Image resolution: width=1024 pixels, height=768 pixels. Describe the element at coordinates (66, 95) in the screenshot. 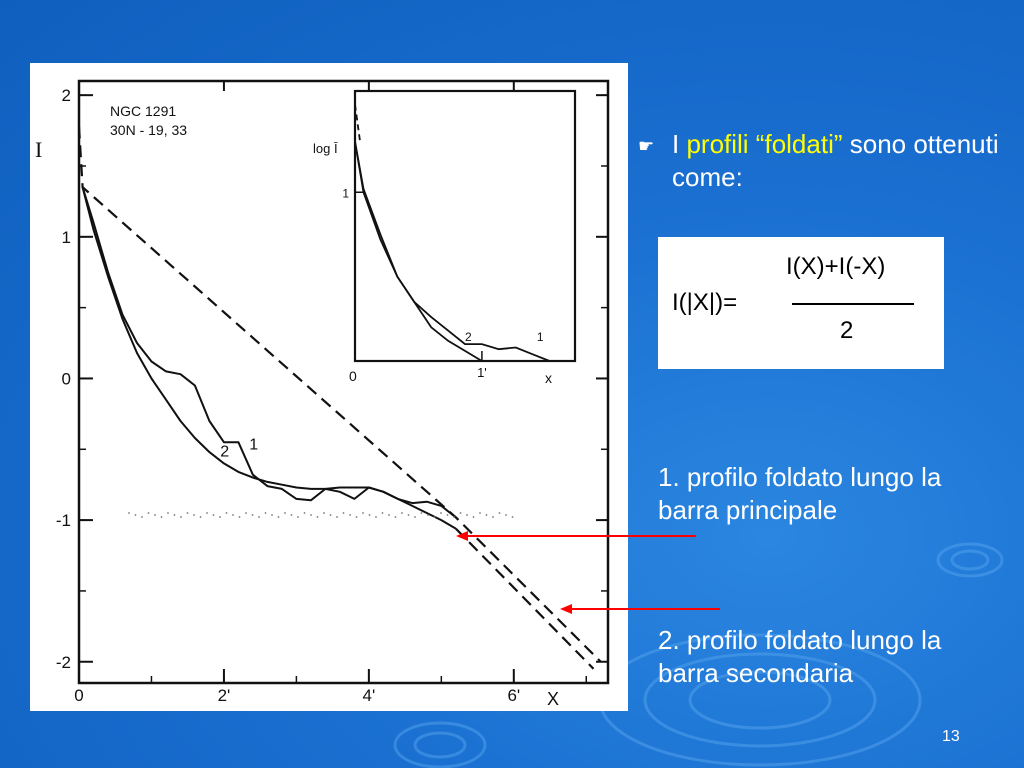

I see `y-tick-label: 2` at that location.